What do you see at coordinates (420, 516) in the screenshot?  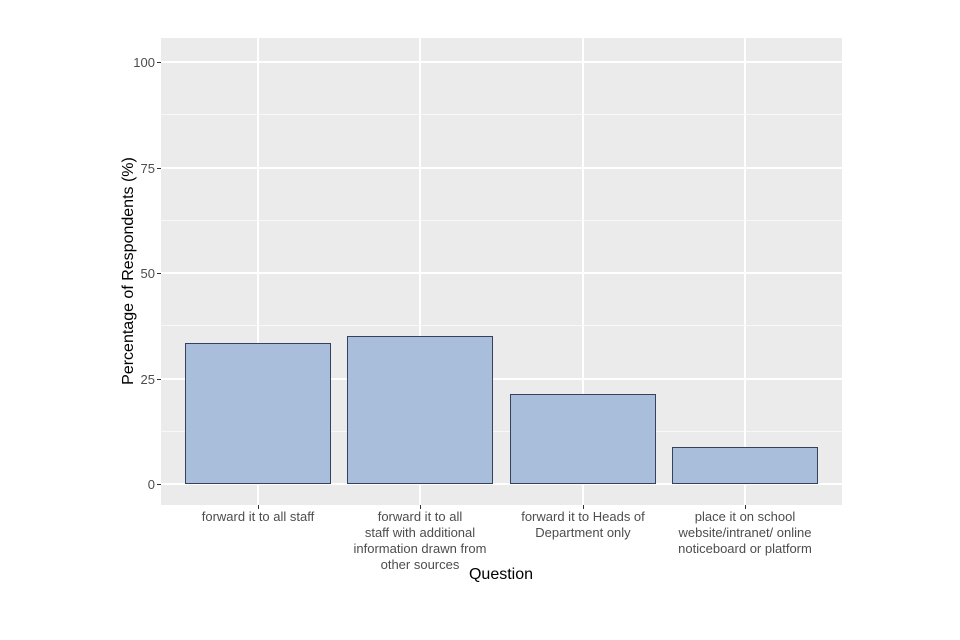 I see `x-tick-label-line: forward it to all` at bounding box center [420, 516].